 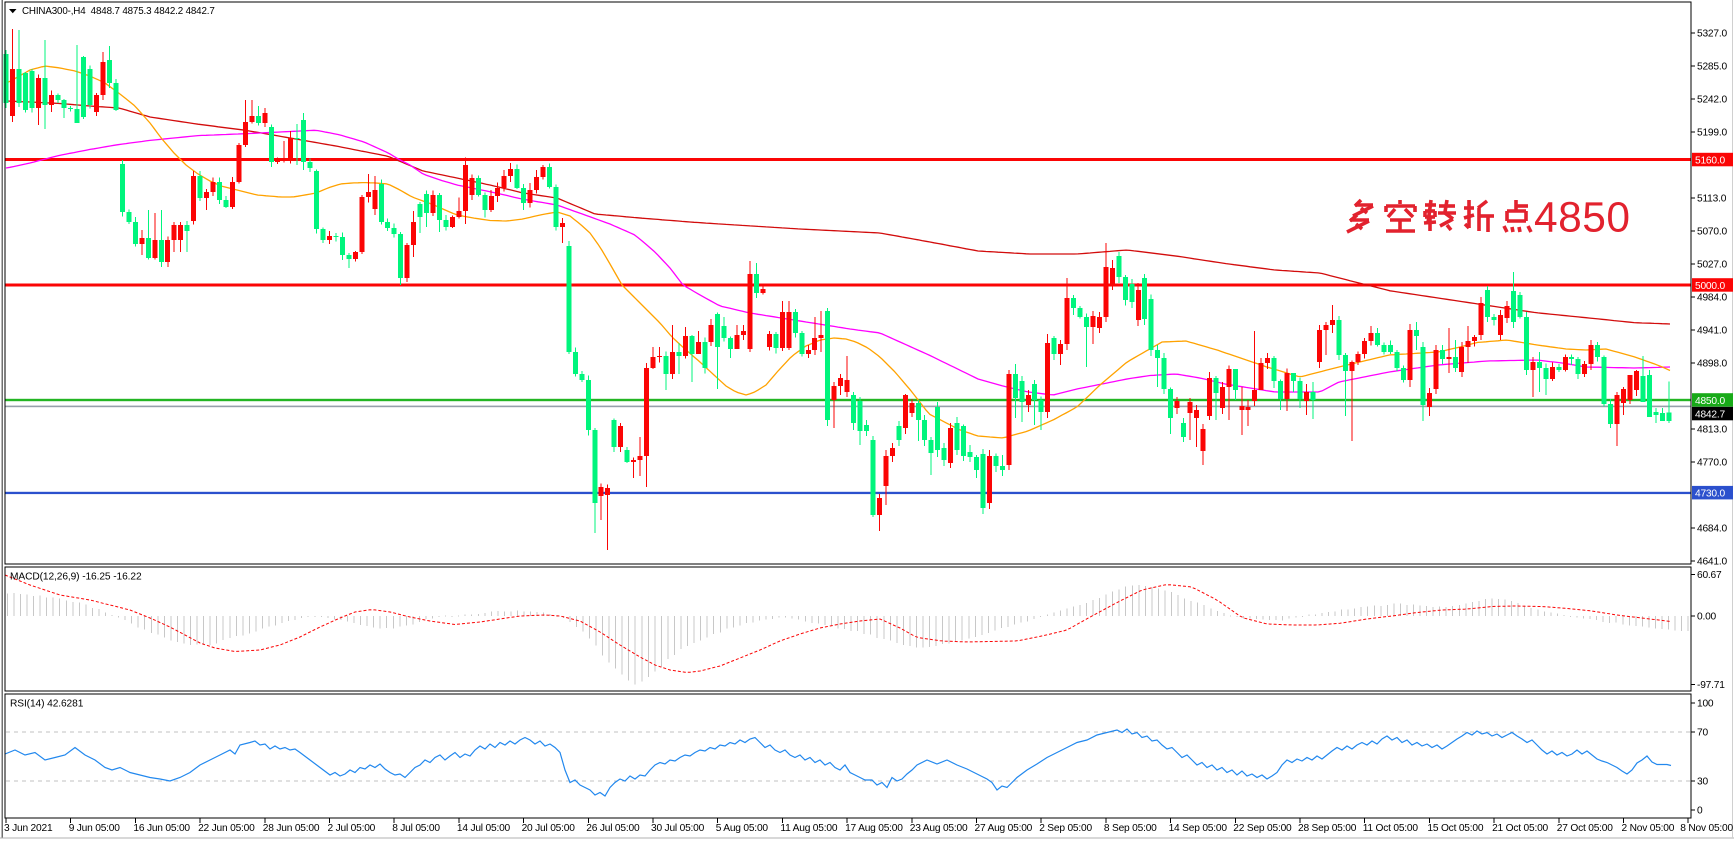 What do you see at coordinates (1712, 562) in the screenshot?
I see `svg-text: 4641.0` at bounding box center [1712, 562].